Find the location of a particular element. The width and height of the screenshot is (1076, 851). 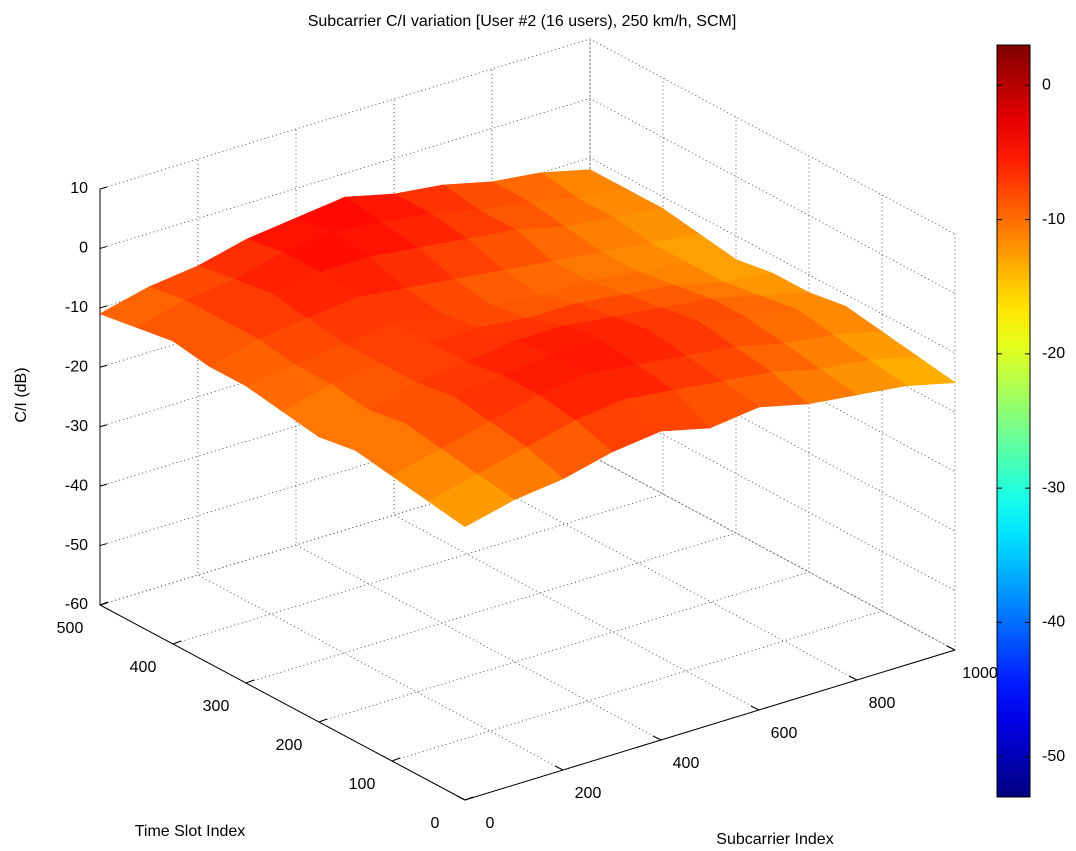

z-tick-label: -40 is located at coordinates (76, 485).